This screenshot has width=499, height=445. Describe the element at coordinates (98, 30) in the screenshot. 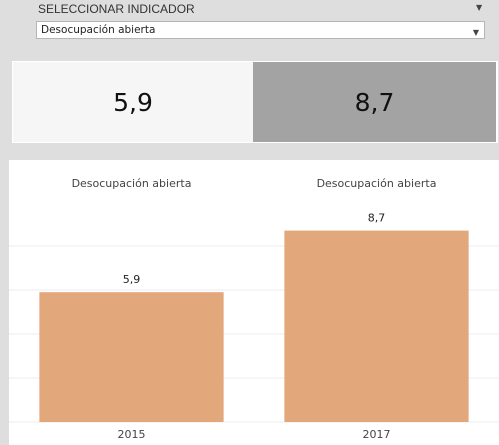

I see `dropdown-value: Desocupación abierta` at that location.